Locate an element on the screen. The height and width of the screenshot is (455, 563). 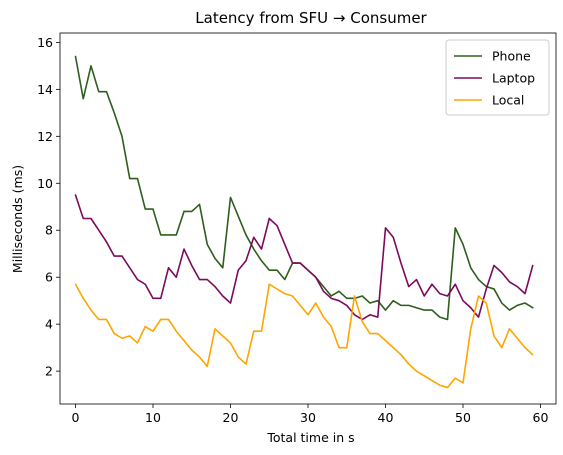
x-axis-ticks: 0 10 20 30 40 50 60 is located at coordinates (310, 414).